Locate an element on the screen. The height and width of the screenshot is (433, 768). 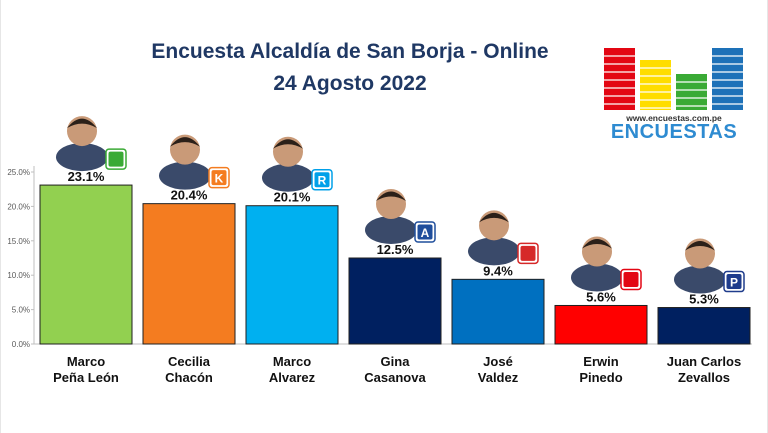
x-tick-label-line: Cecilia is located at coordinates (189, 361).